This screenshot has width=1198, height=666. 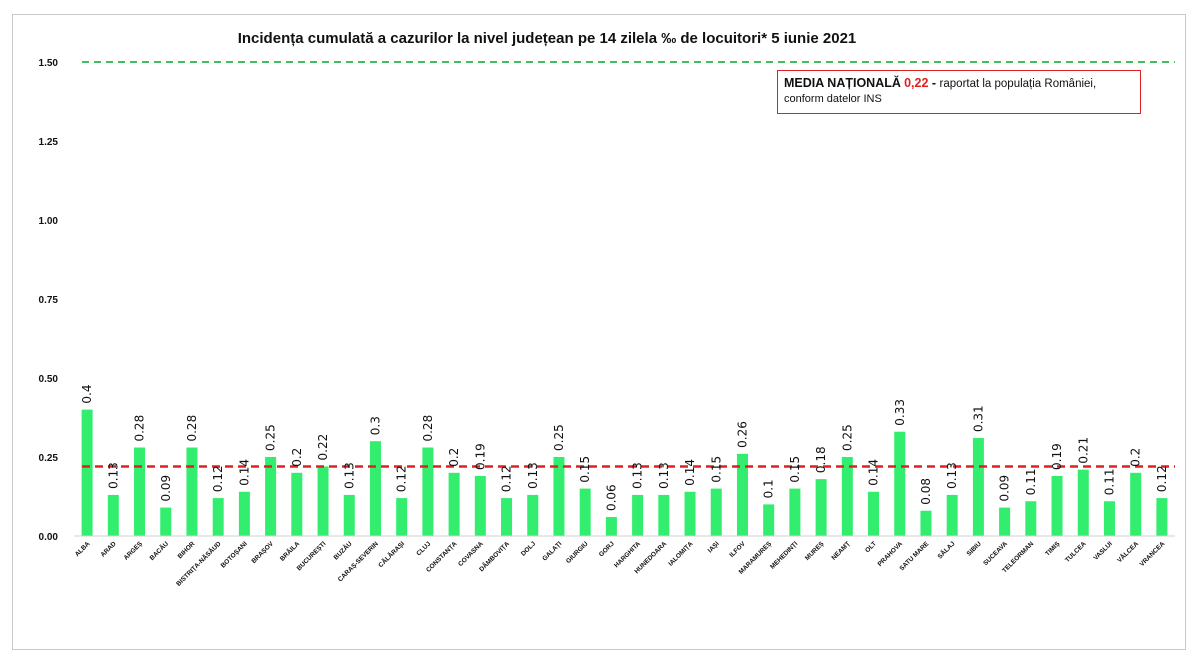 I want to click on x-tick-label: BRAȘOV, so click(x=262, y=552).